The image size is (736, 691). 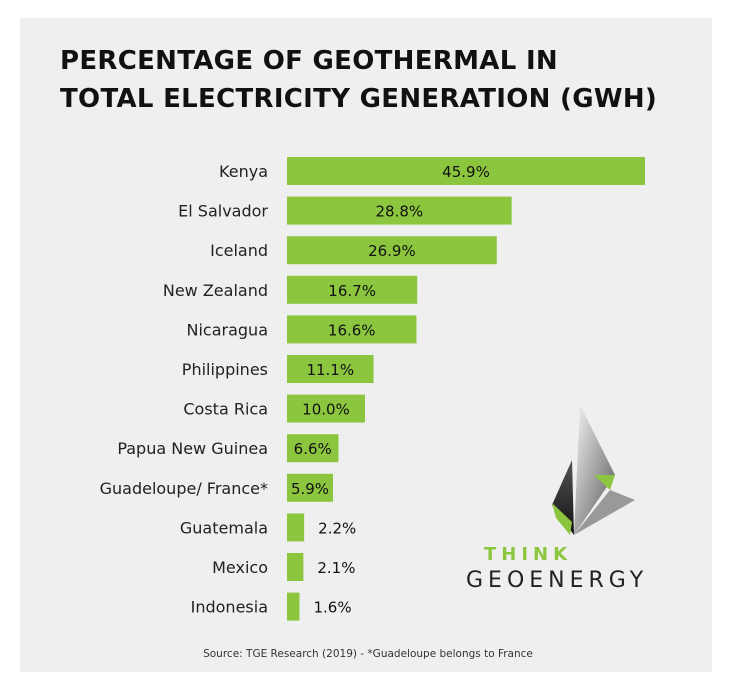 I want to click on think-geoenergy-logo-icon, so click(x=593, y=470).